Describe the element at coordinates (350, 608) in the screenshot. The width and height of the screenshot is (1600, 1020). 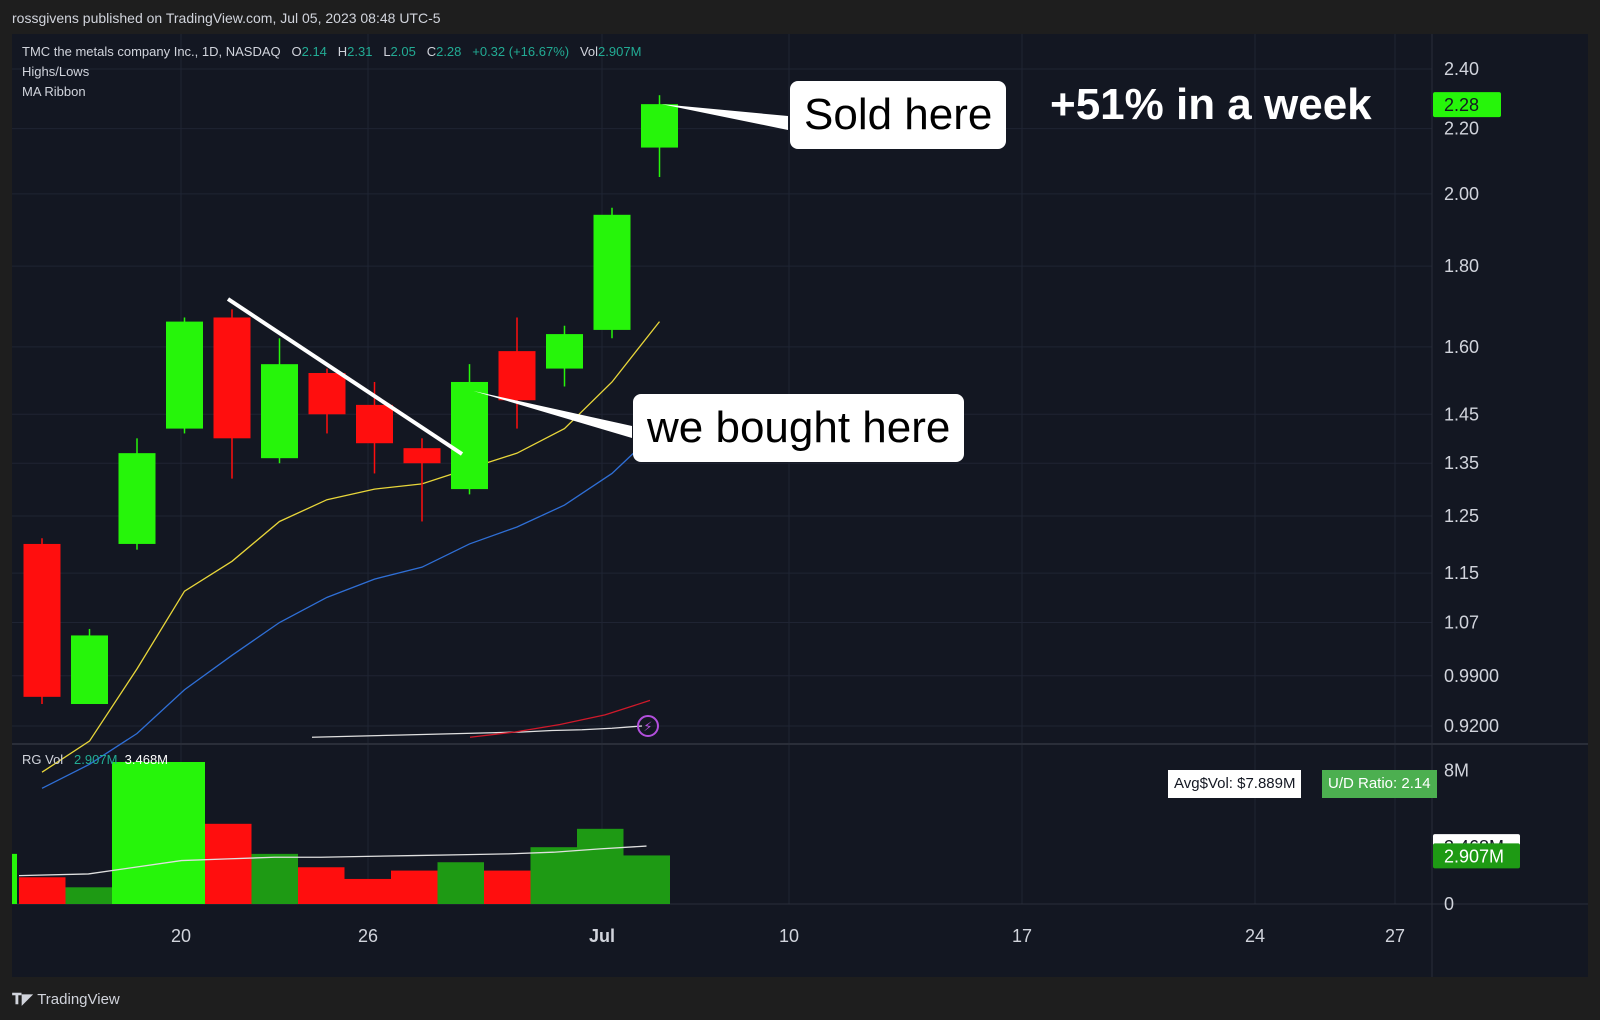
I see `ma-blue-line` at that location.